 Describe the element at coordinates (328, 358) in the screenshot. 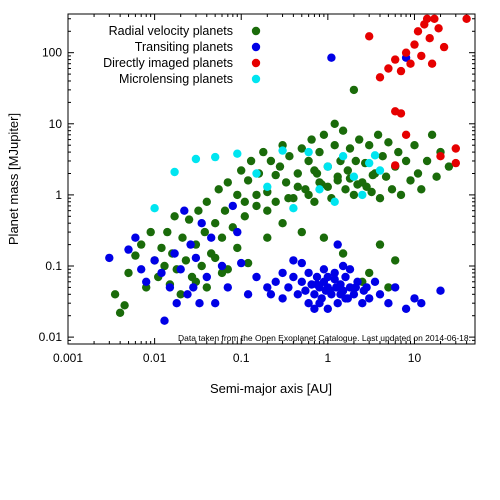

I see `x-tick-label: 1` at that location.